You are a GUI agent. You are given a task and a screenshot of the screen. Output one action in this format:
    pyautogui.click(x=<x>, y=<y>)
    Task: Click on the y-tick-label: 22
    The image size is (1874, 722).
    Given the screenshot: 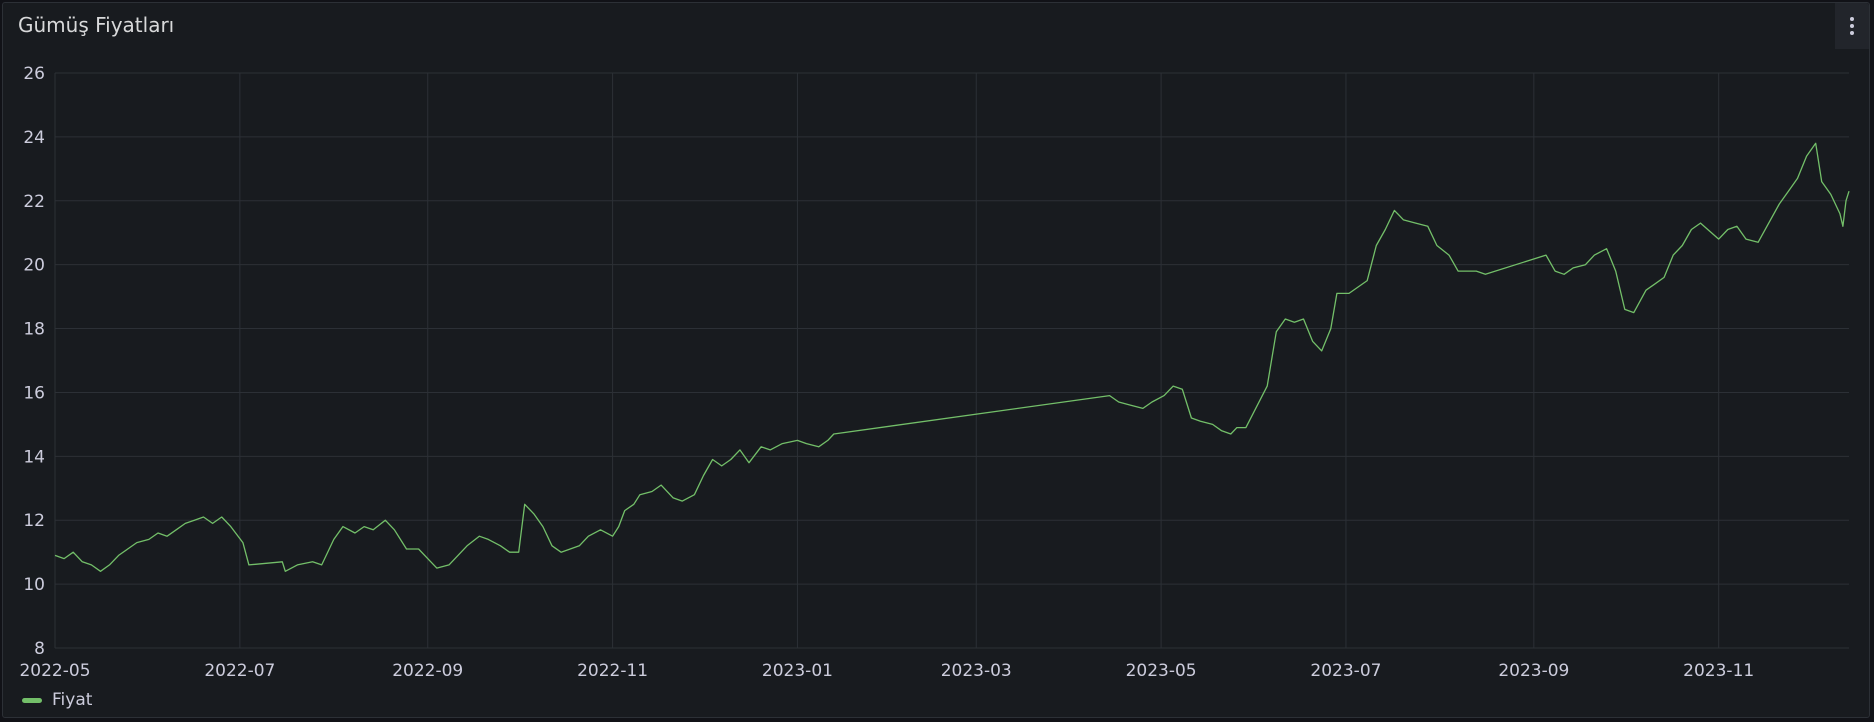 What is the action you would take?
    pyautogui.click(x=34, y=202)
    